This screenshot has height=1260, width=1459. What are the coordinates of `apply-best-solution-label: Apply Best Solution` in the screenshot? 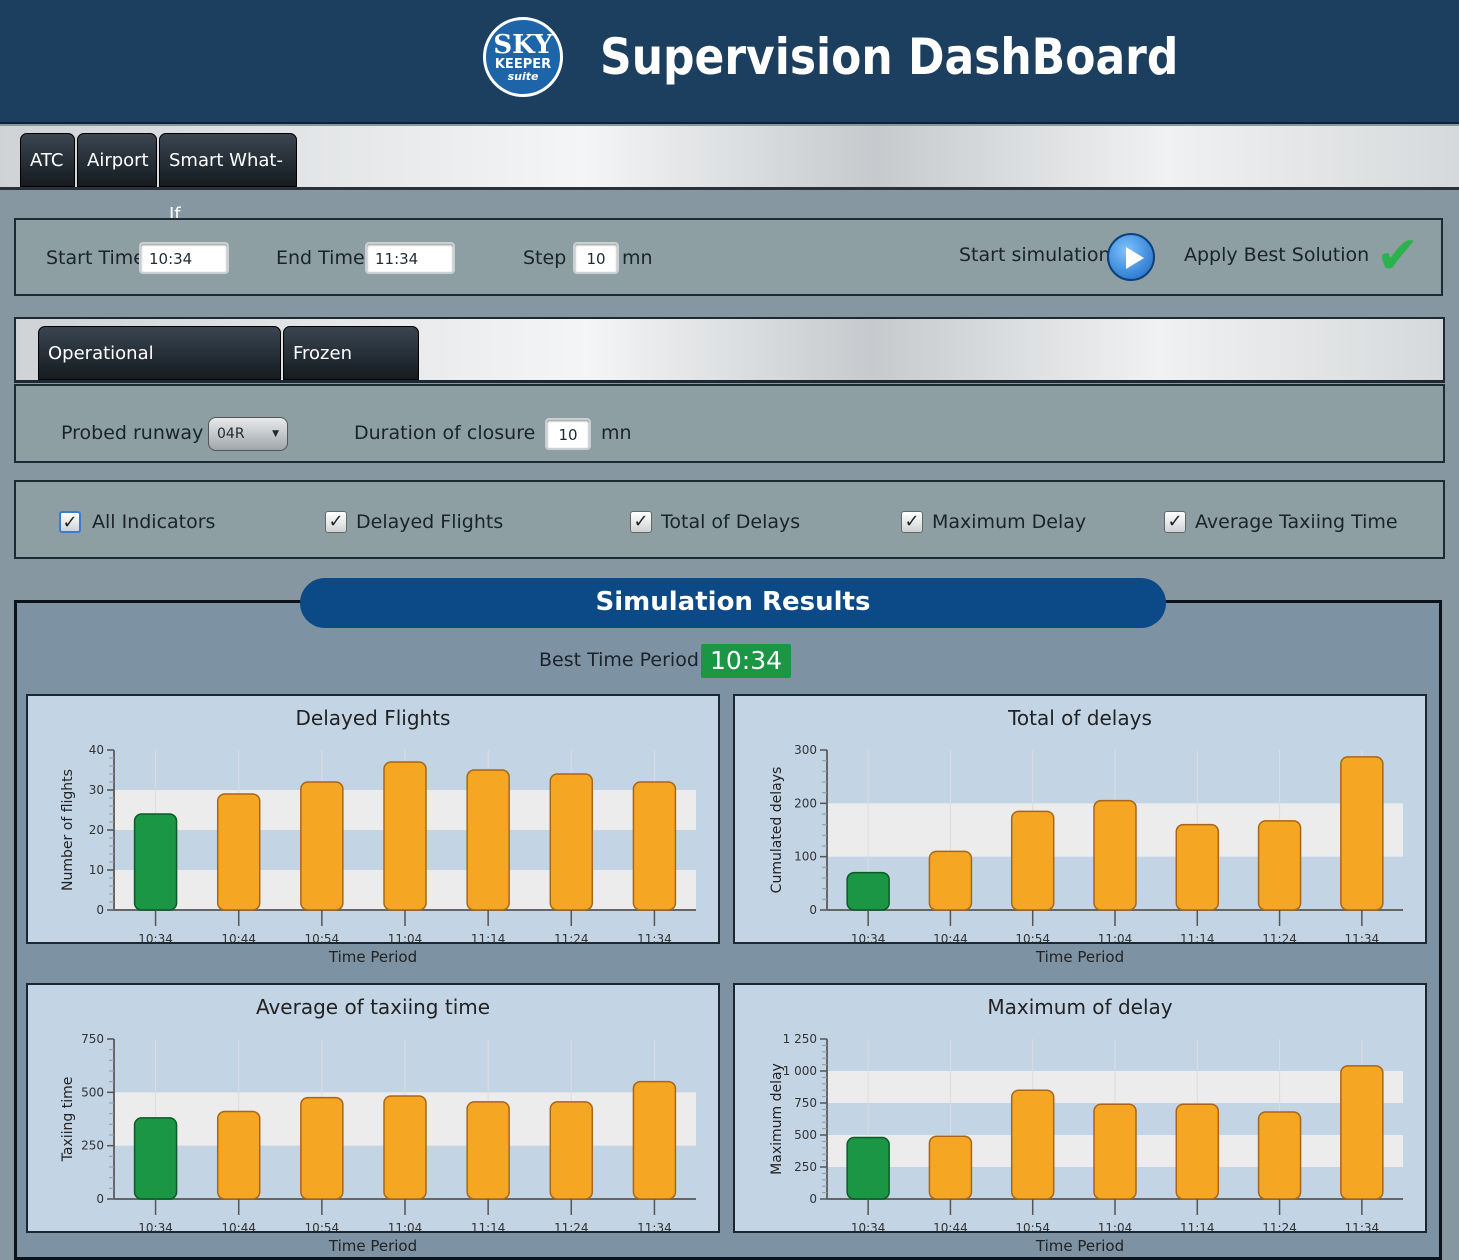 It's located at (1277, 255).